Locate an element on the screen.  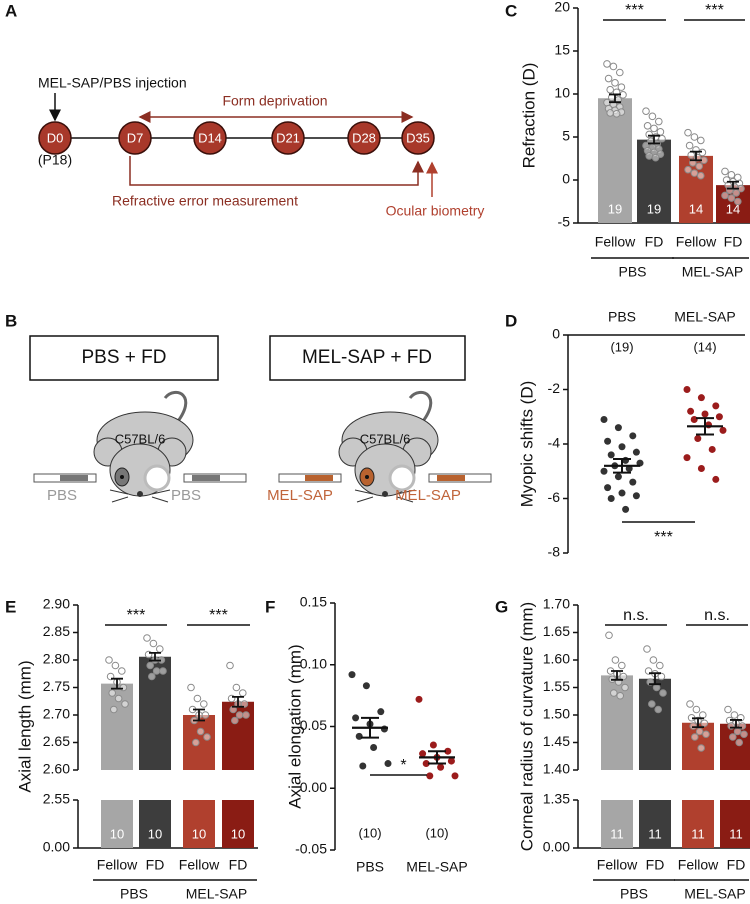
y-tick-label: 2.80 is located at coordinates (56, 659).